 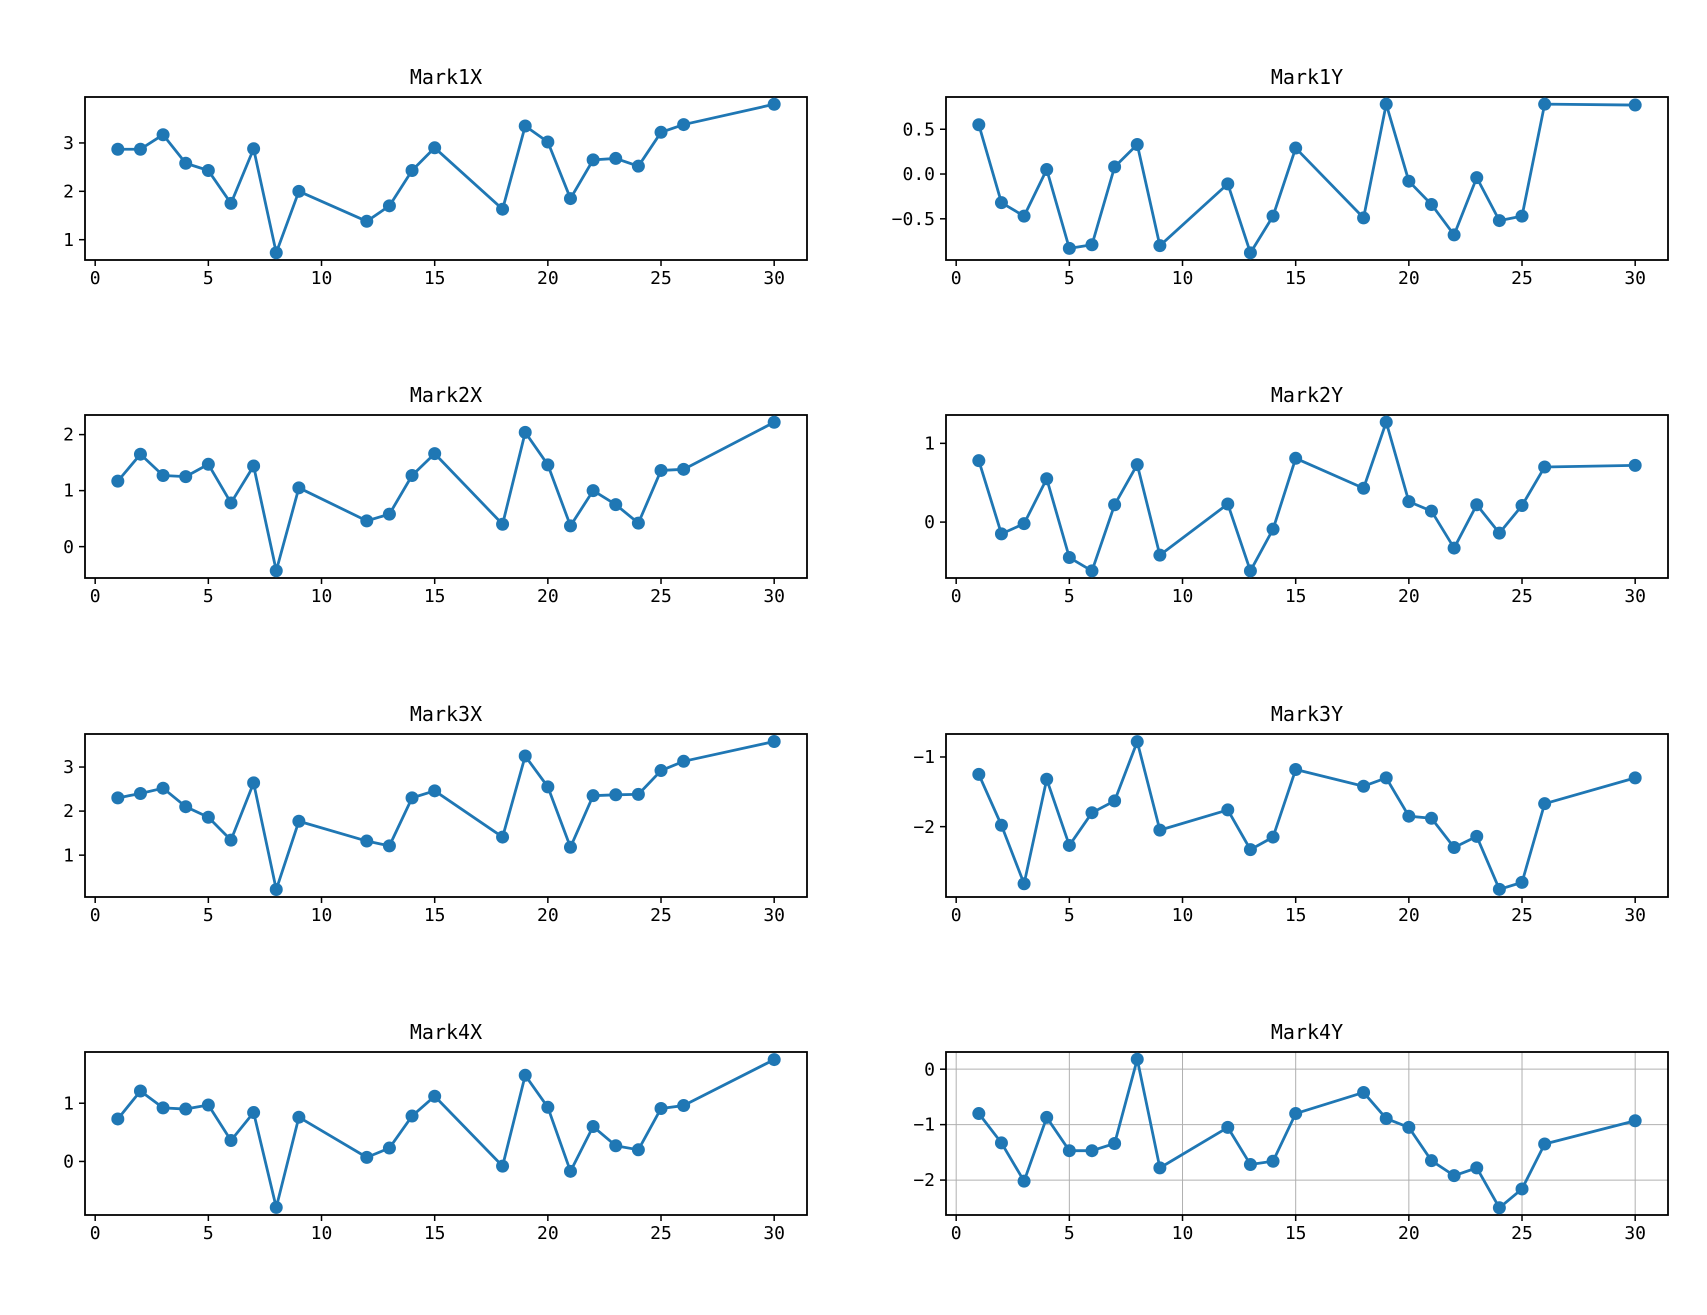 I want to click on y-tick-label: 3, so click(x=68, y=767).